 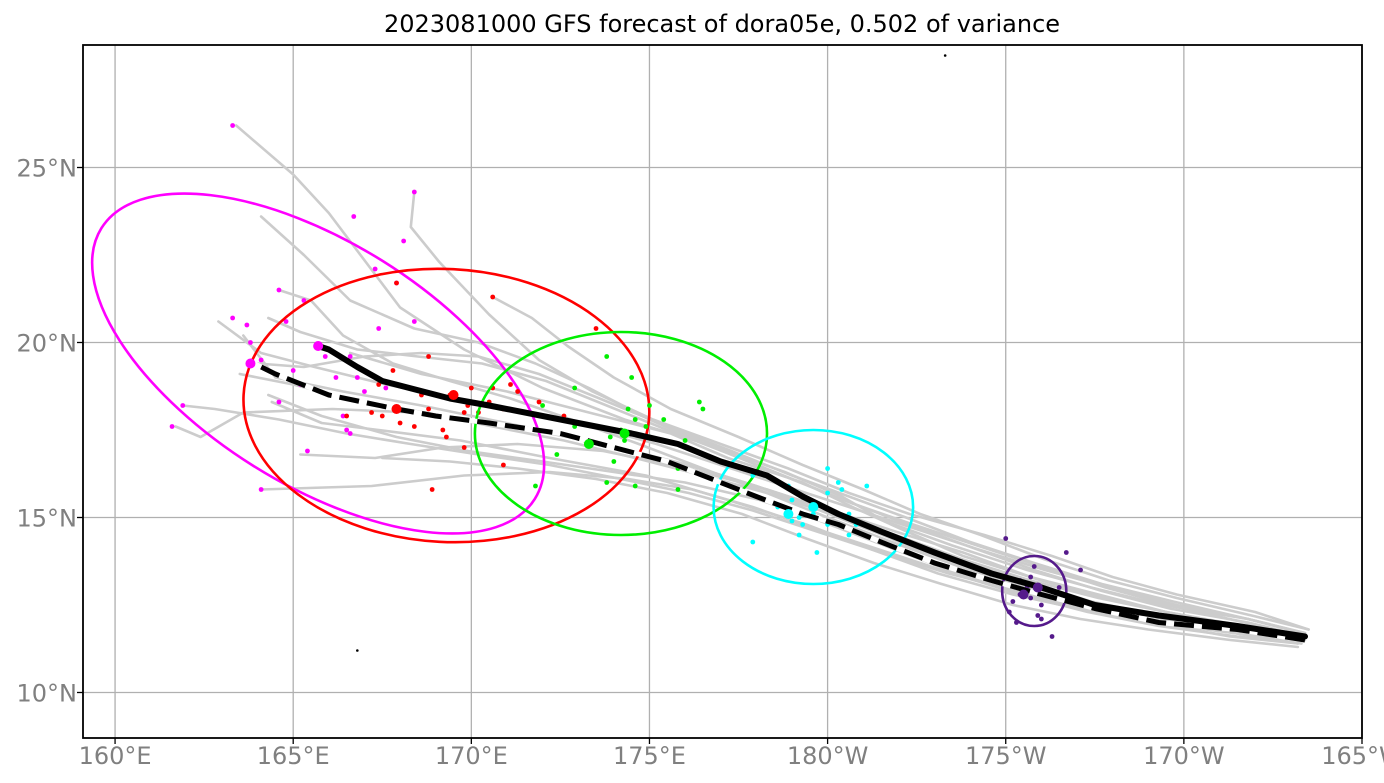 What do you see at coordinates (471, 756) in the screenshot?
I see `x-tick-label: 170°E` at bounding box center [471, 756].